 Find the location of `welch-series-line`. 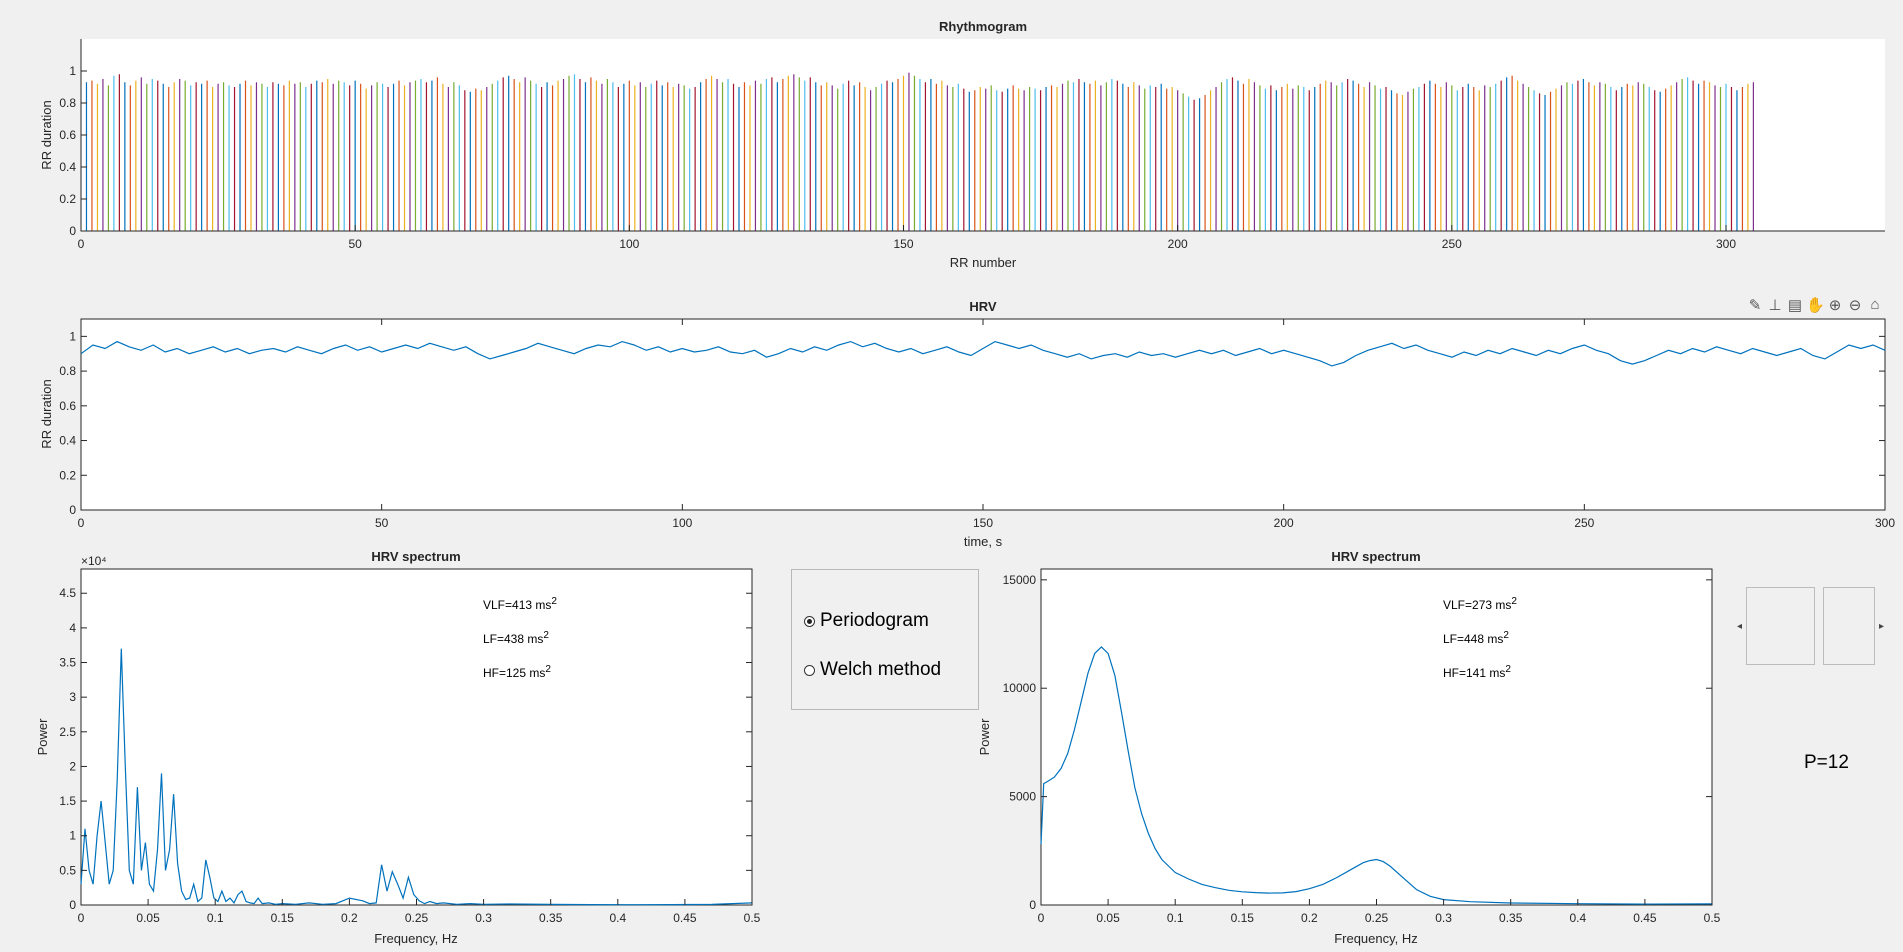

welch-series-line is located at coordinates (1376, 775).